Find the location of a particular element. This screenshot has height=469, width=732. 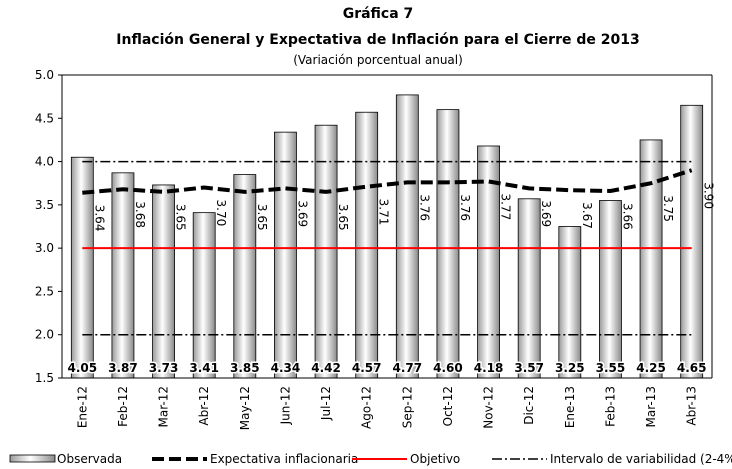

chart-title: Gráfica 7 is located at coordinates (378, 14).